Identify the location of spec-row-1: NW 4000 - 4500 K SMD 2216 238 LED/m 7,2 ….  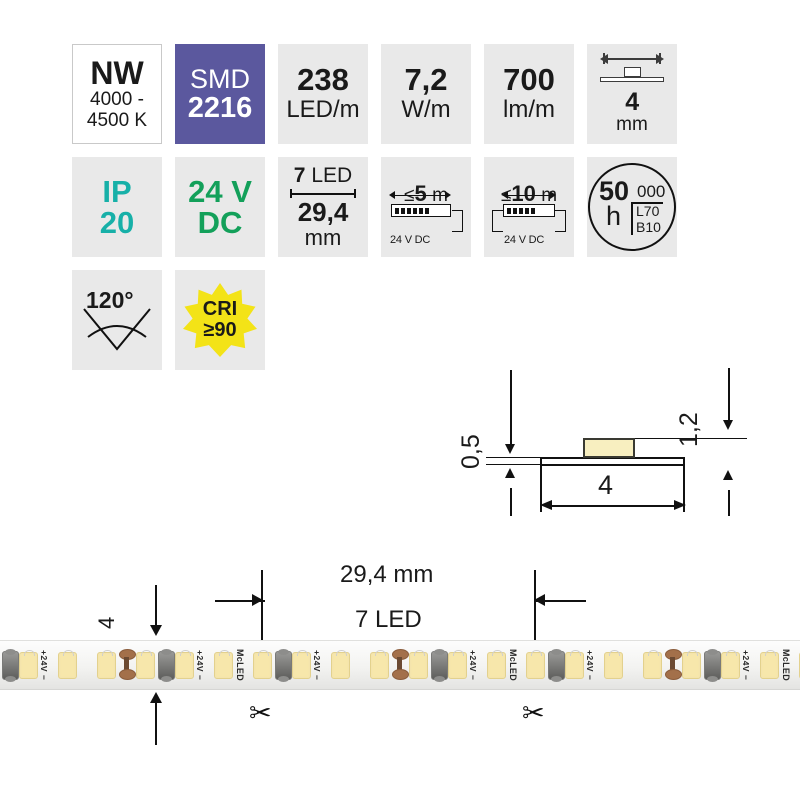
(374, 94).